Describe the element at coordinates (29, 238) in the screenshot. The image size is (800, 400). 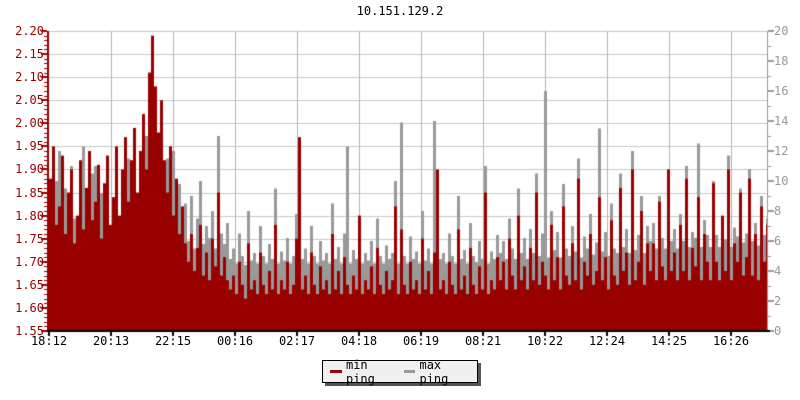
I see `left-axis-tick-label: 1.75` at that location.